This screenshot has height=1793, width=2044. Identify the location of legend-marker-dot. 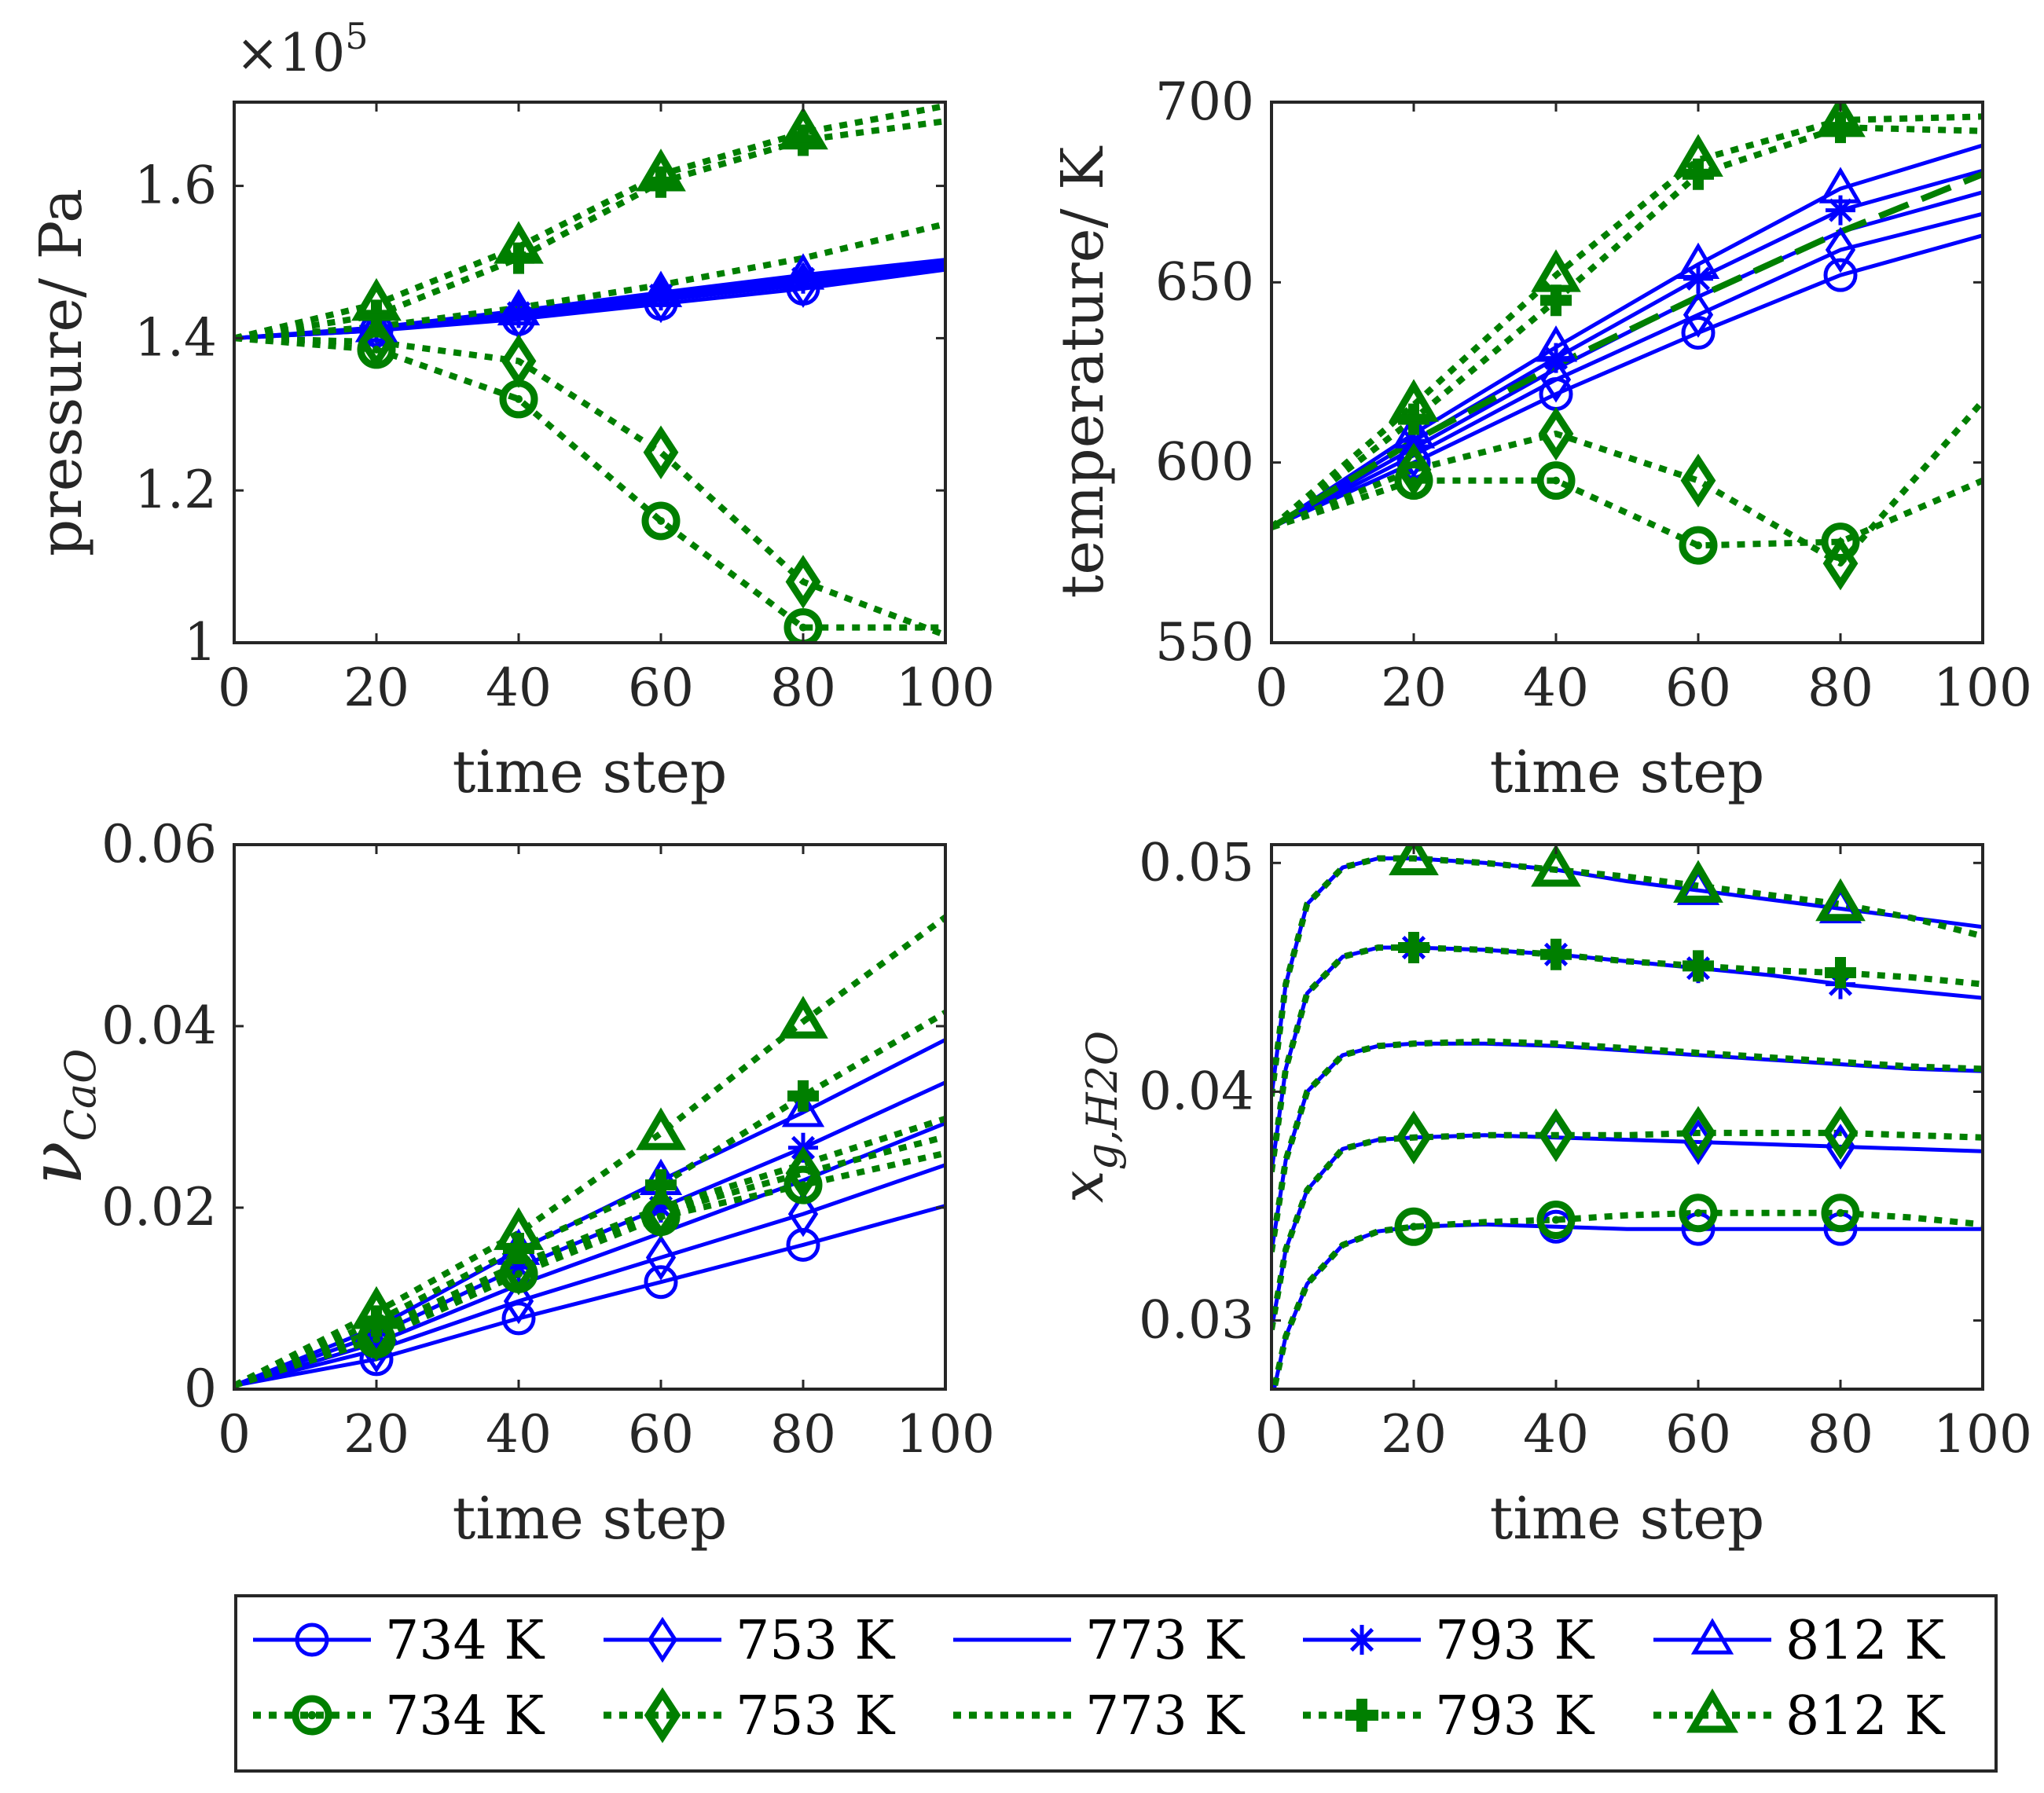
(312, 1715).